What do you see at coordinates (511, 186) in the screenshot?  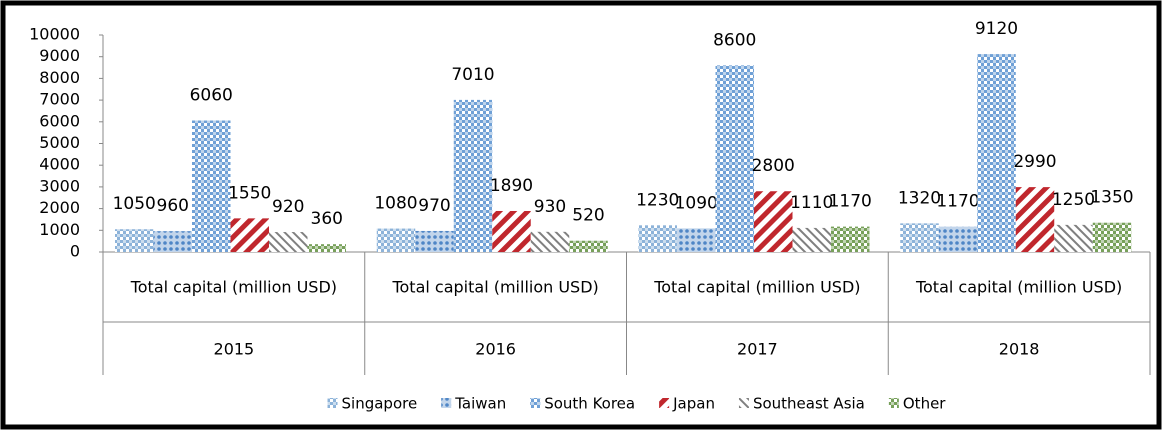 I see `value-label: 1890` at bounding box center [511, 186].